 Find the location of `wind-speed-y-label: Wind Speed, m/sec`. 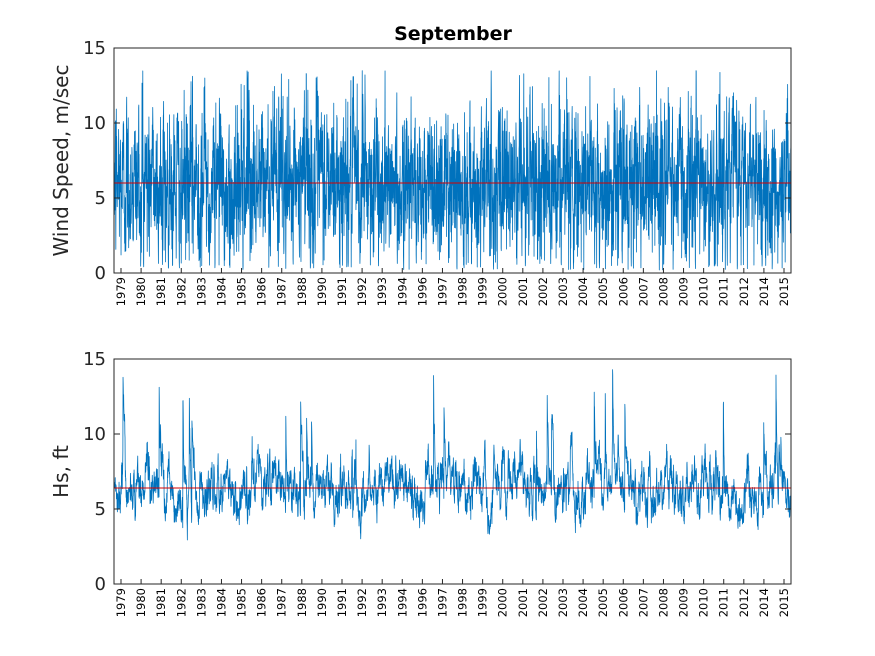

wind-speed-y-label: Wind Speed, m/sec is located at coordinates (61, 161).